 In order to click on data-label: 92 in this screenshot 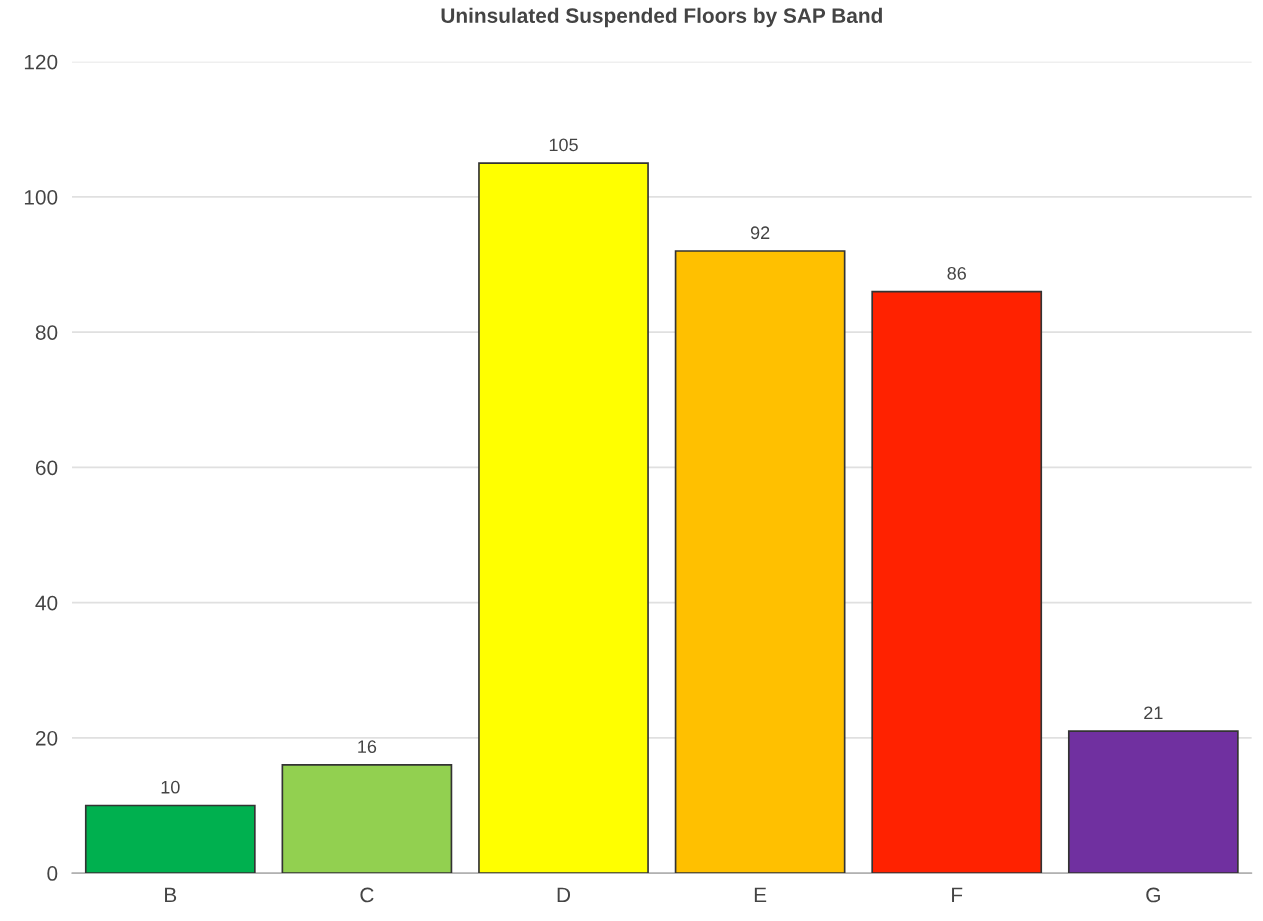, I will do `click(760, 233)`.